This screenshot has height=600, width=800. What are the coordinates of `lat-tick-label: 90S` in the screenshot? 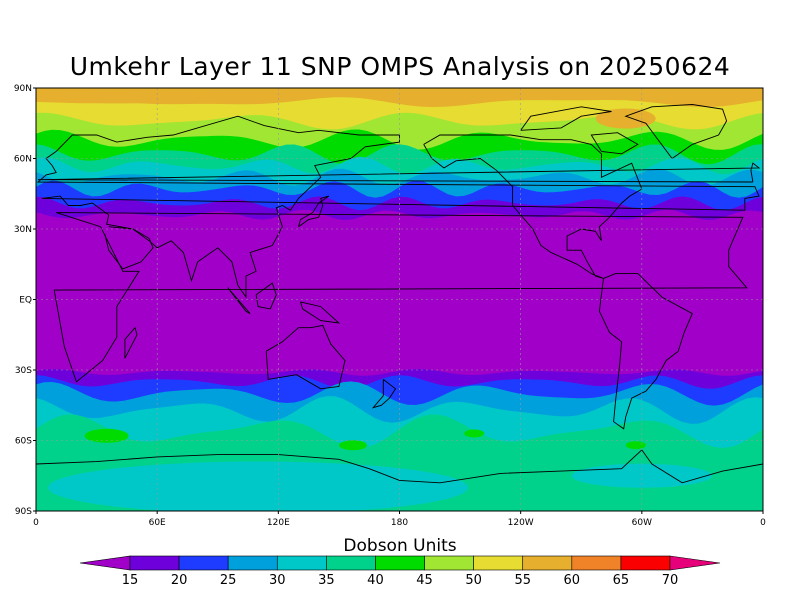 It's located at (23, 512).